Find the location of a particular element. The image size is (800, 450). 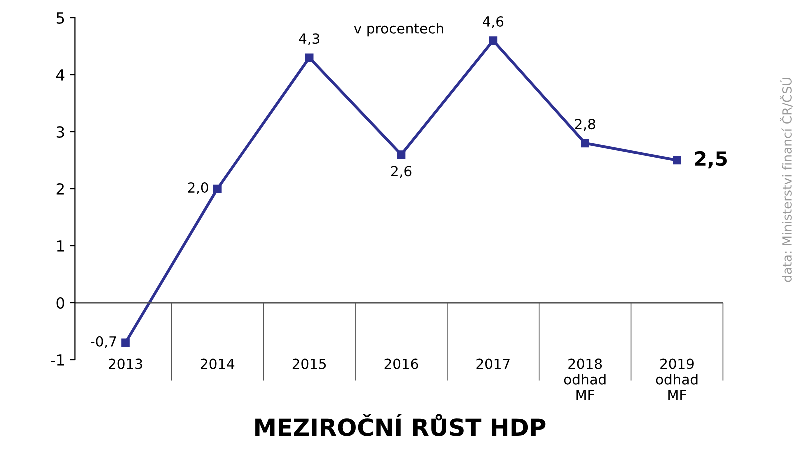

x-tick-label: 2017 is located at coordinates (493, 364).